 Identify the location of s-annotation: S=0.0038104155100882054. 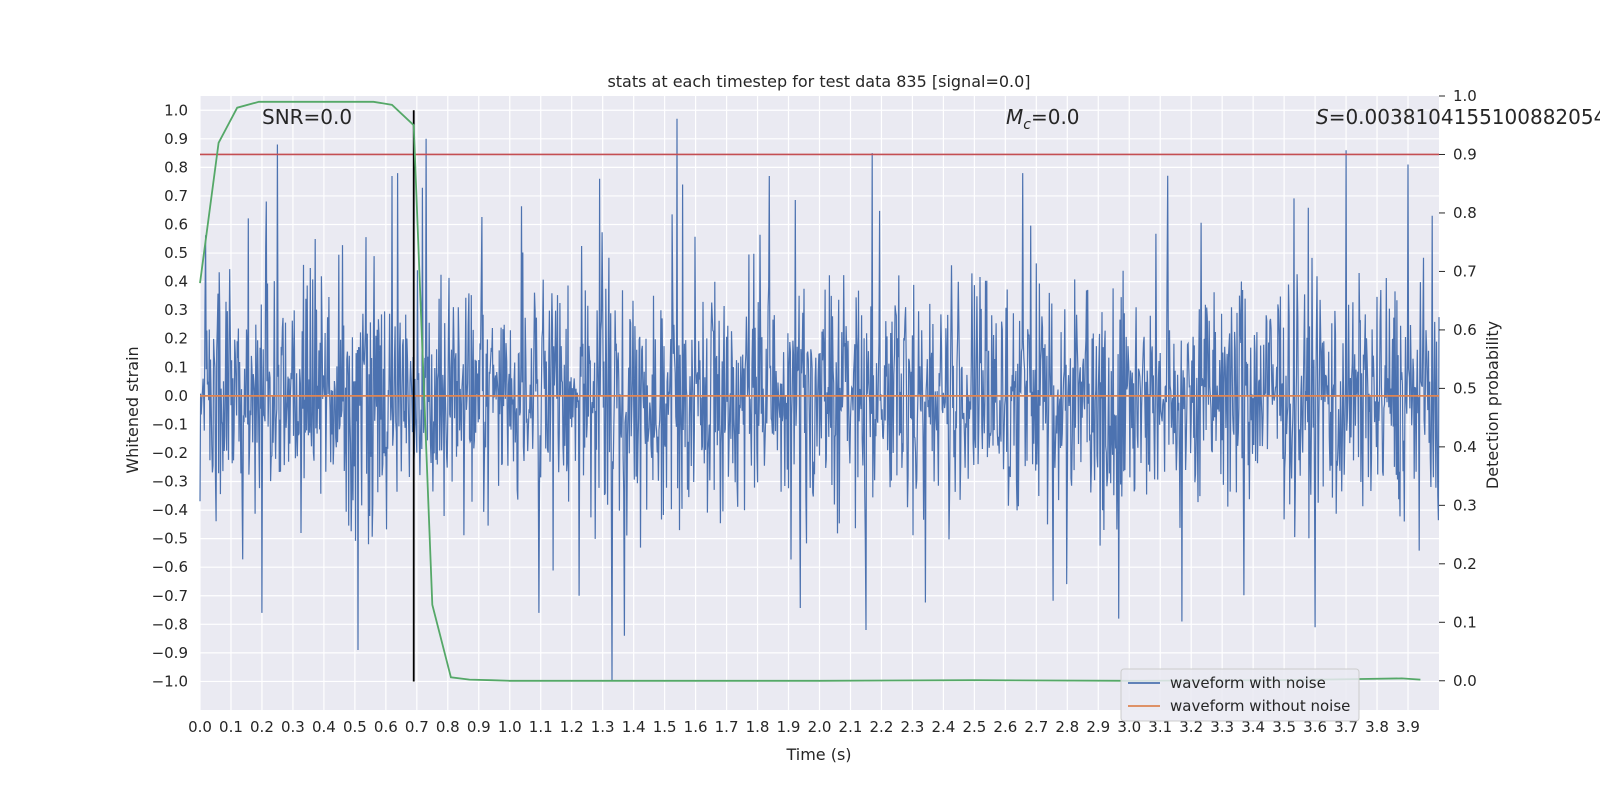
(1458, 117).